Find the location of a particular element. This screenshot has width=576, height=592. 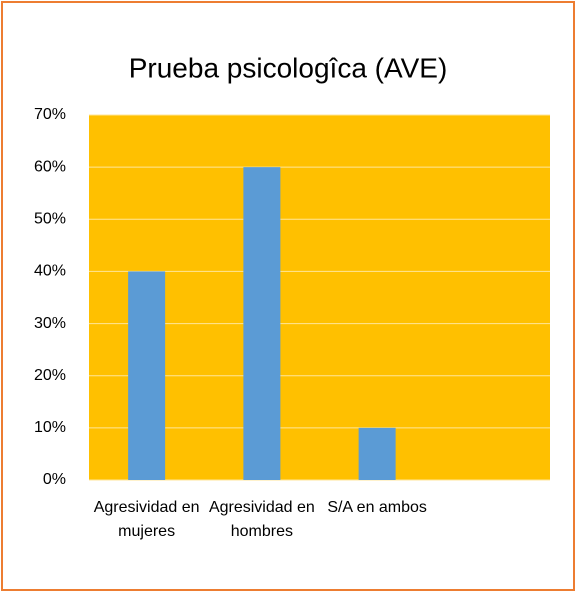

y-tick-label: 20% is located at coordinates (50, 375).